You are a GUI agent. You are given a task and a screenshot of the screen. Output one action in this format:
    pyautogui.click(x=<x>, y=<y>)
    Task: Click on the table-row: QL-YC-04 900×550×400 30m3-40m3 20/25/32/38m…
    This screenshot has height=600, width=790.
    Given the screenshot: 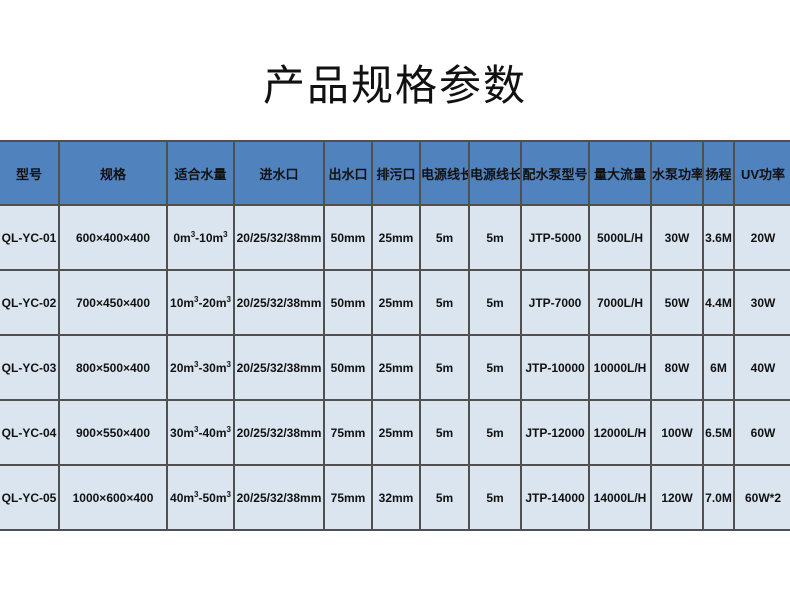 What is the action you would take?
    pyautogui.click(x=395, y=432)
    